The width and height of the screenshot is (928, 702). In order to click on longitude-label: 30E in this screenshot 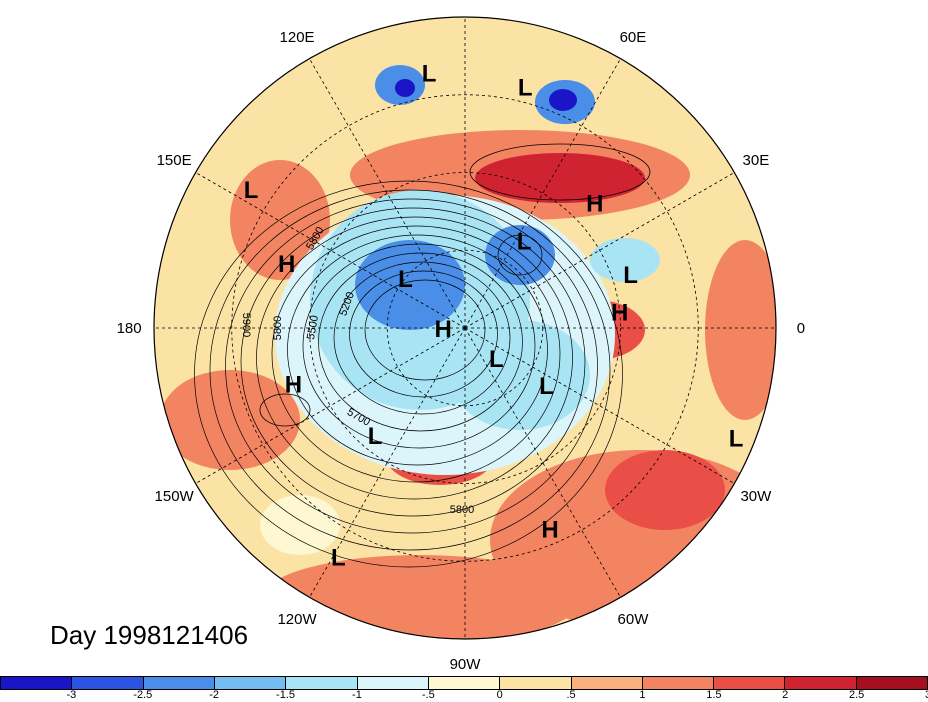, I will do `click(756, 160)`.